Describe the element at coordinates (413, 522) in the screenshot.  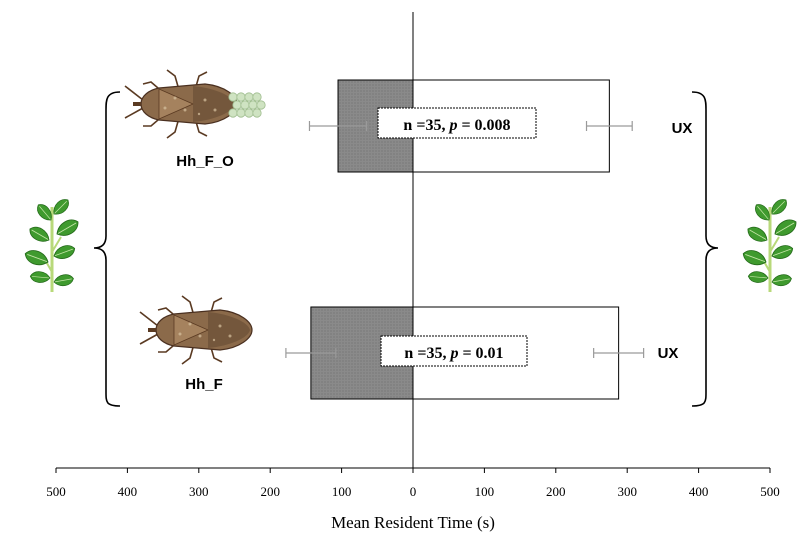
I see `x-axis-title: Mean Resident Time (s)` at that location.